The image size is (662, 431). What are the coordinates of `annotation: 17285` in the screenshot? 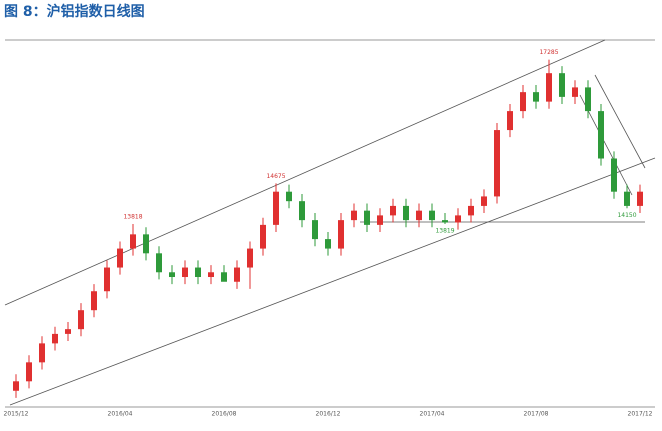 It's located at (548, 52).